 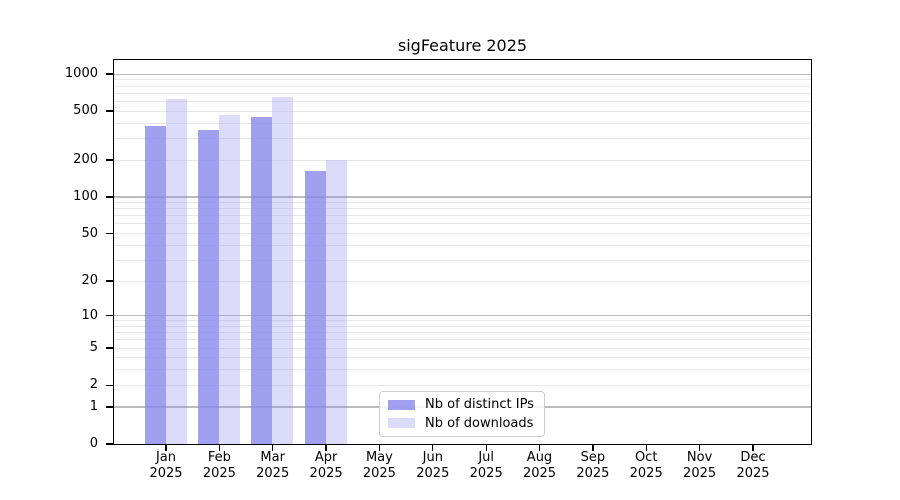 I want to click on legend-swatch, so click(x=401, y=423).